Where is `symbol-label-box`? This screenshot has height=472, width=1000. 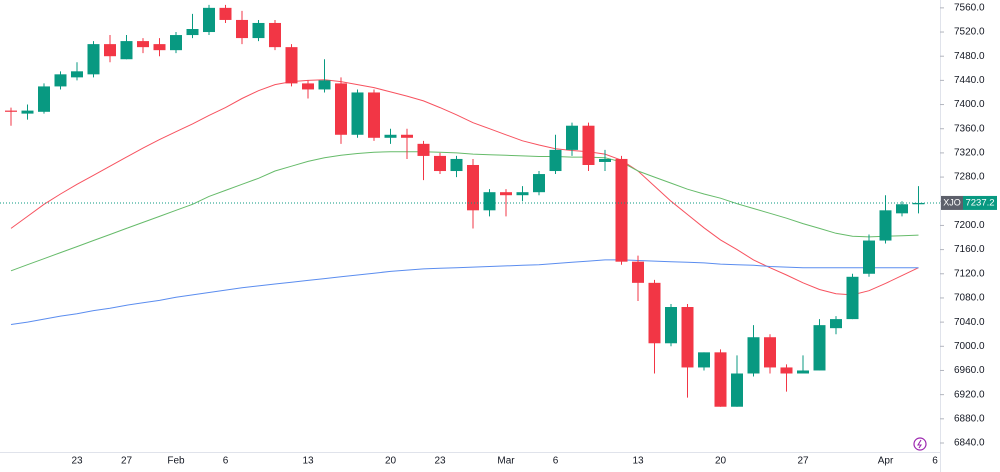
symbol-label-box is located at coordinates (952, 202).